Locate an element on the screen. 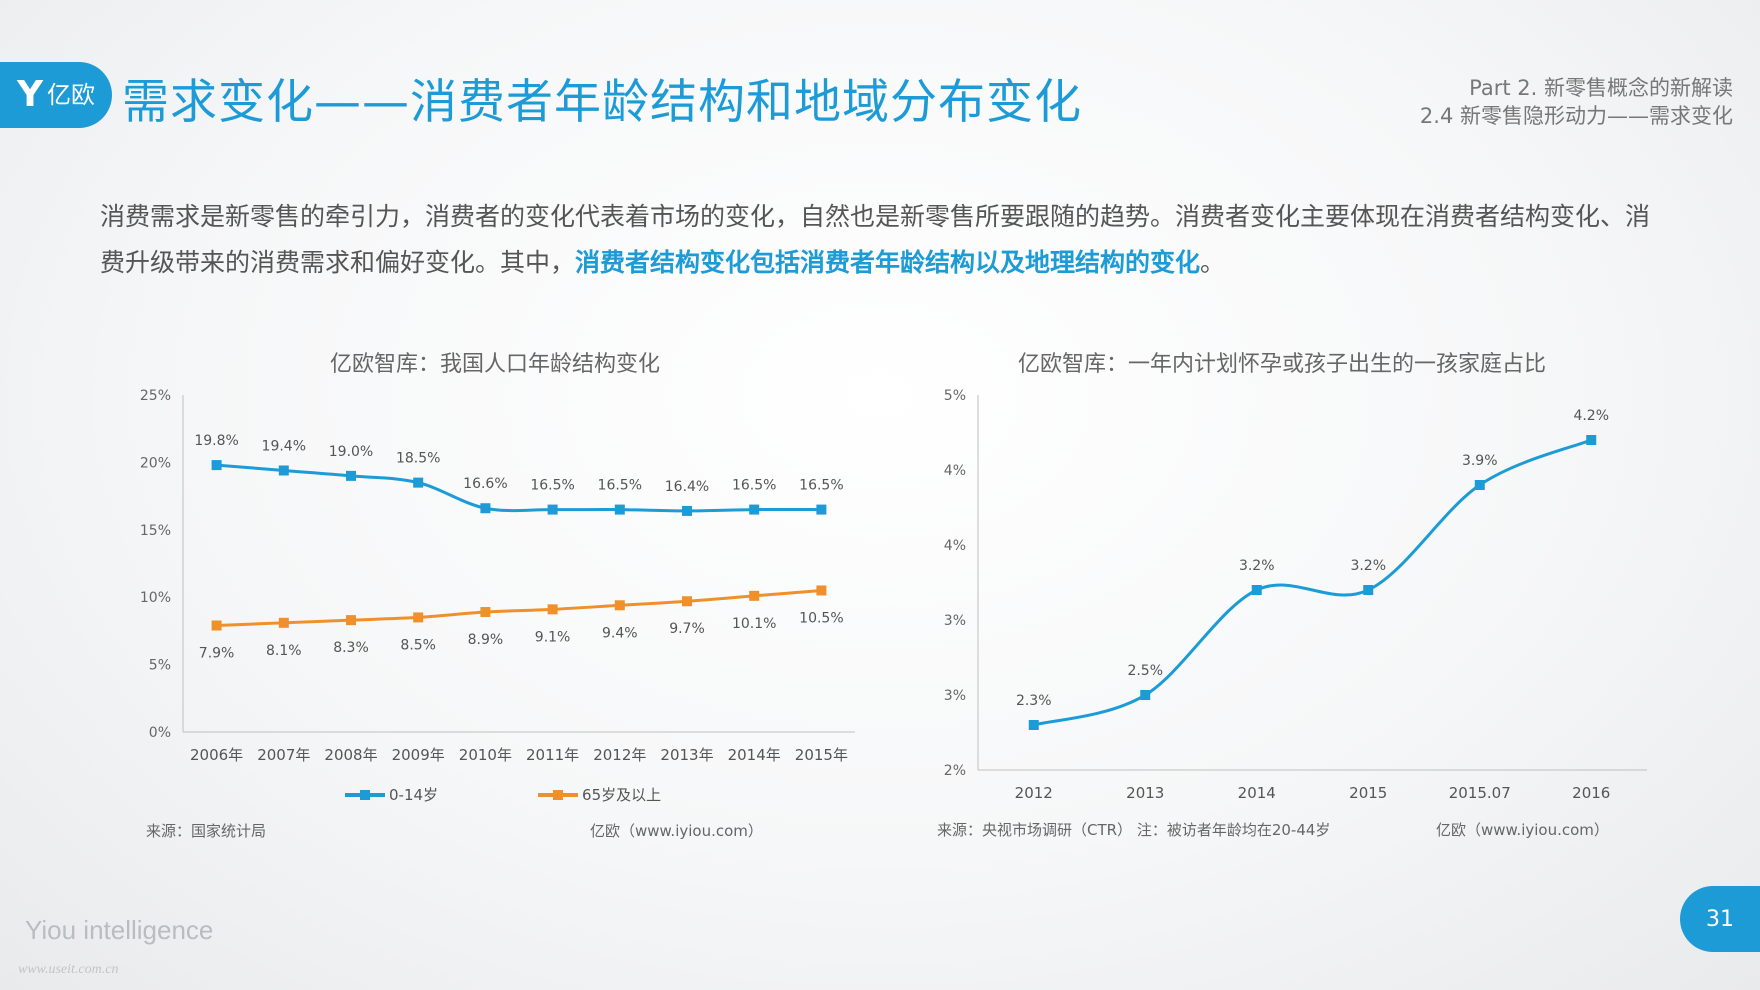 This screenshot has height=990, width=1760. x-tick-label: 2010年 is located at coordinates (485, 755).